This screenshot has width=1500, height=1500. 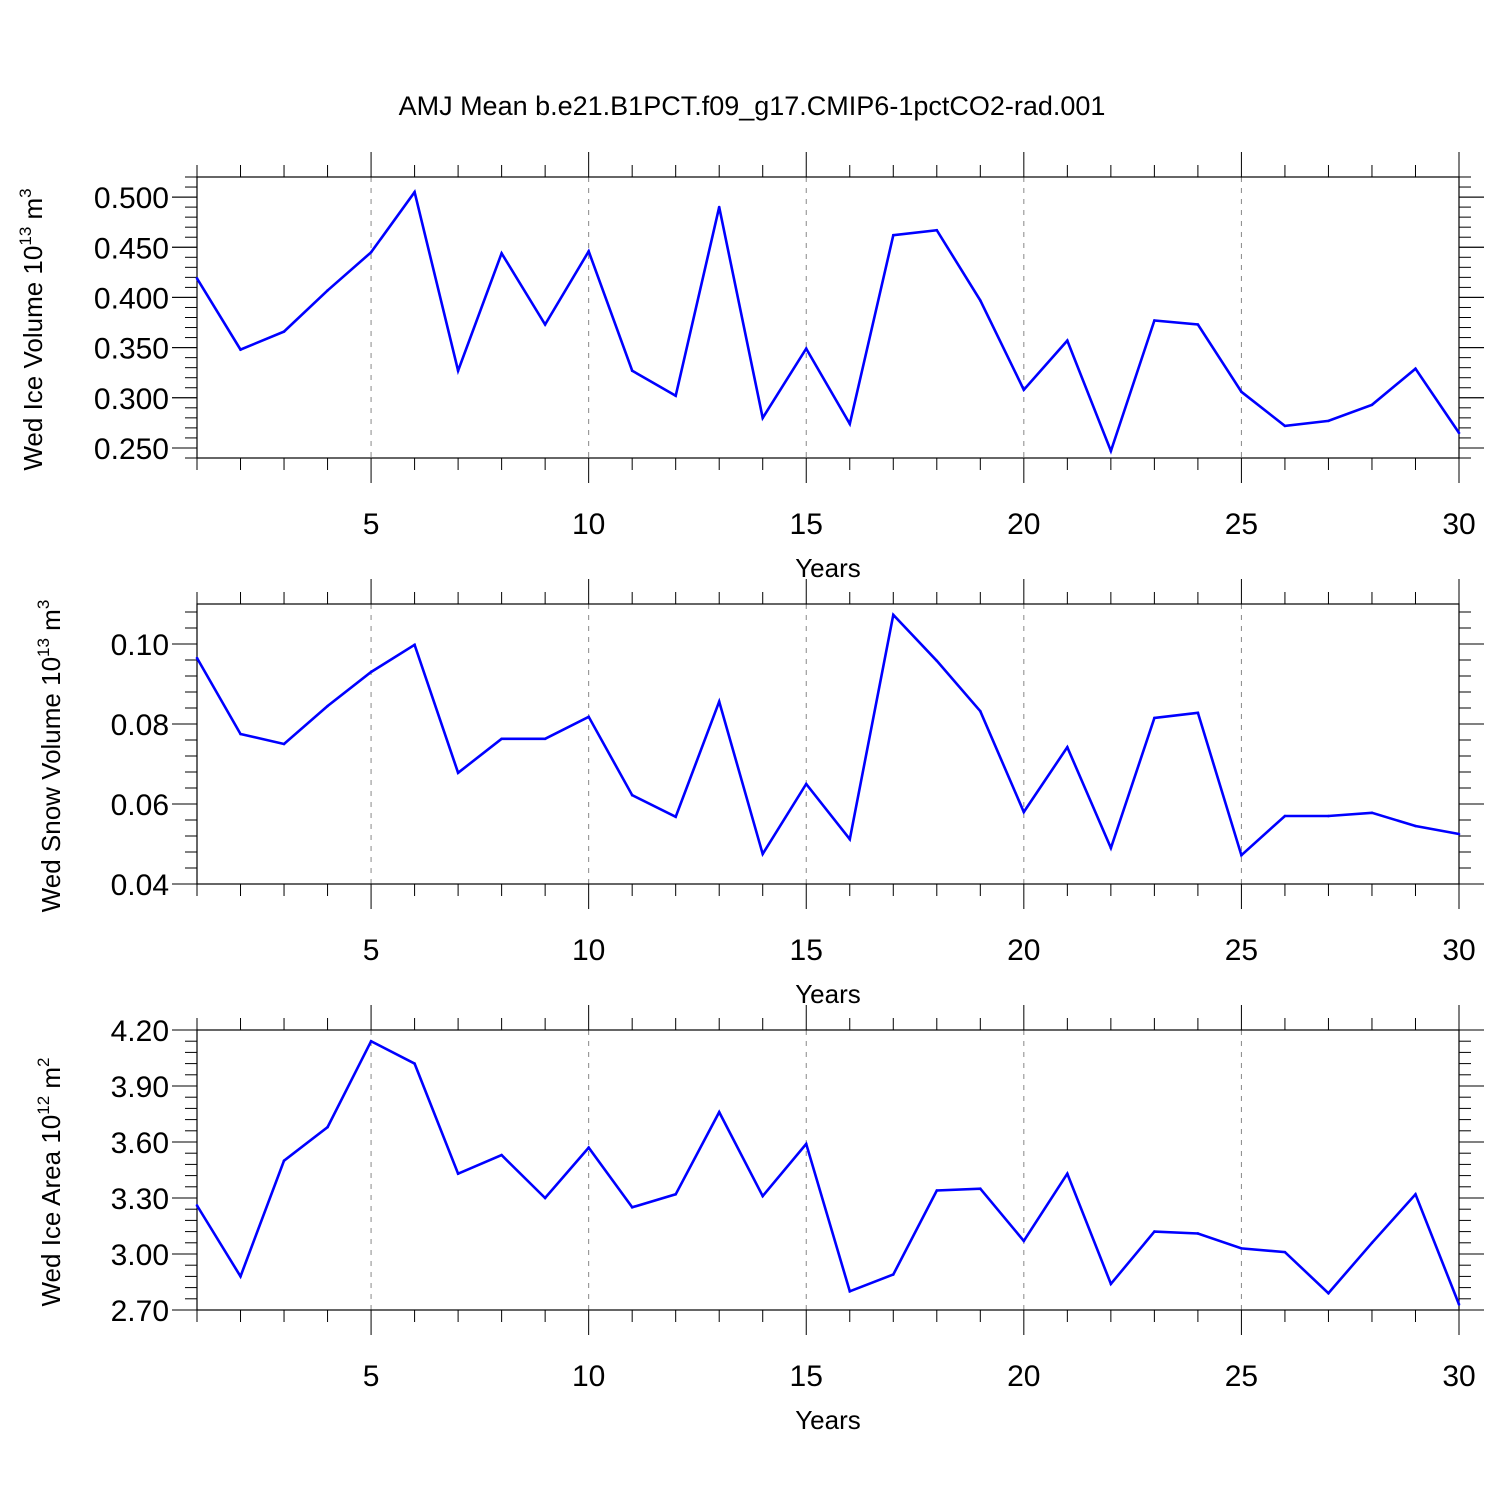 I want to click on y-axis-label: Wed Snow Volume 1013 m3, so click(x=50, y=756).